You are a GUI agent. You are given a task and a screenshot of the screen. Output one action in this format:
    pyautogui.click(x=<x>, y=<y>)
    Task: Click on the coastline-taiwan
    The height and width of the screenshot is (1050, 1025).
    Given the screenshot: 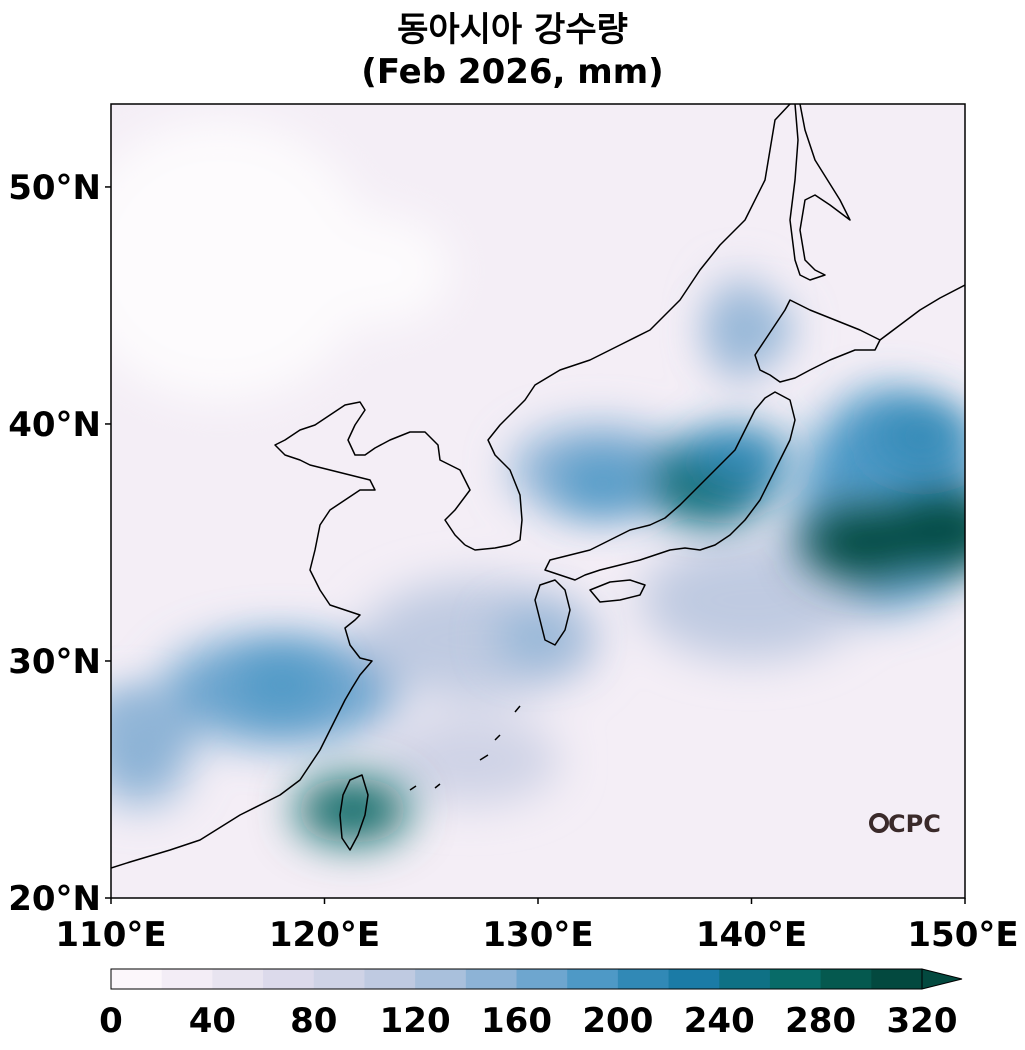 What is the action you would take?
    pyautogui.click(x=354, y=812)
    